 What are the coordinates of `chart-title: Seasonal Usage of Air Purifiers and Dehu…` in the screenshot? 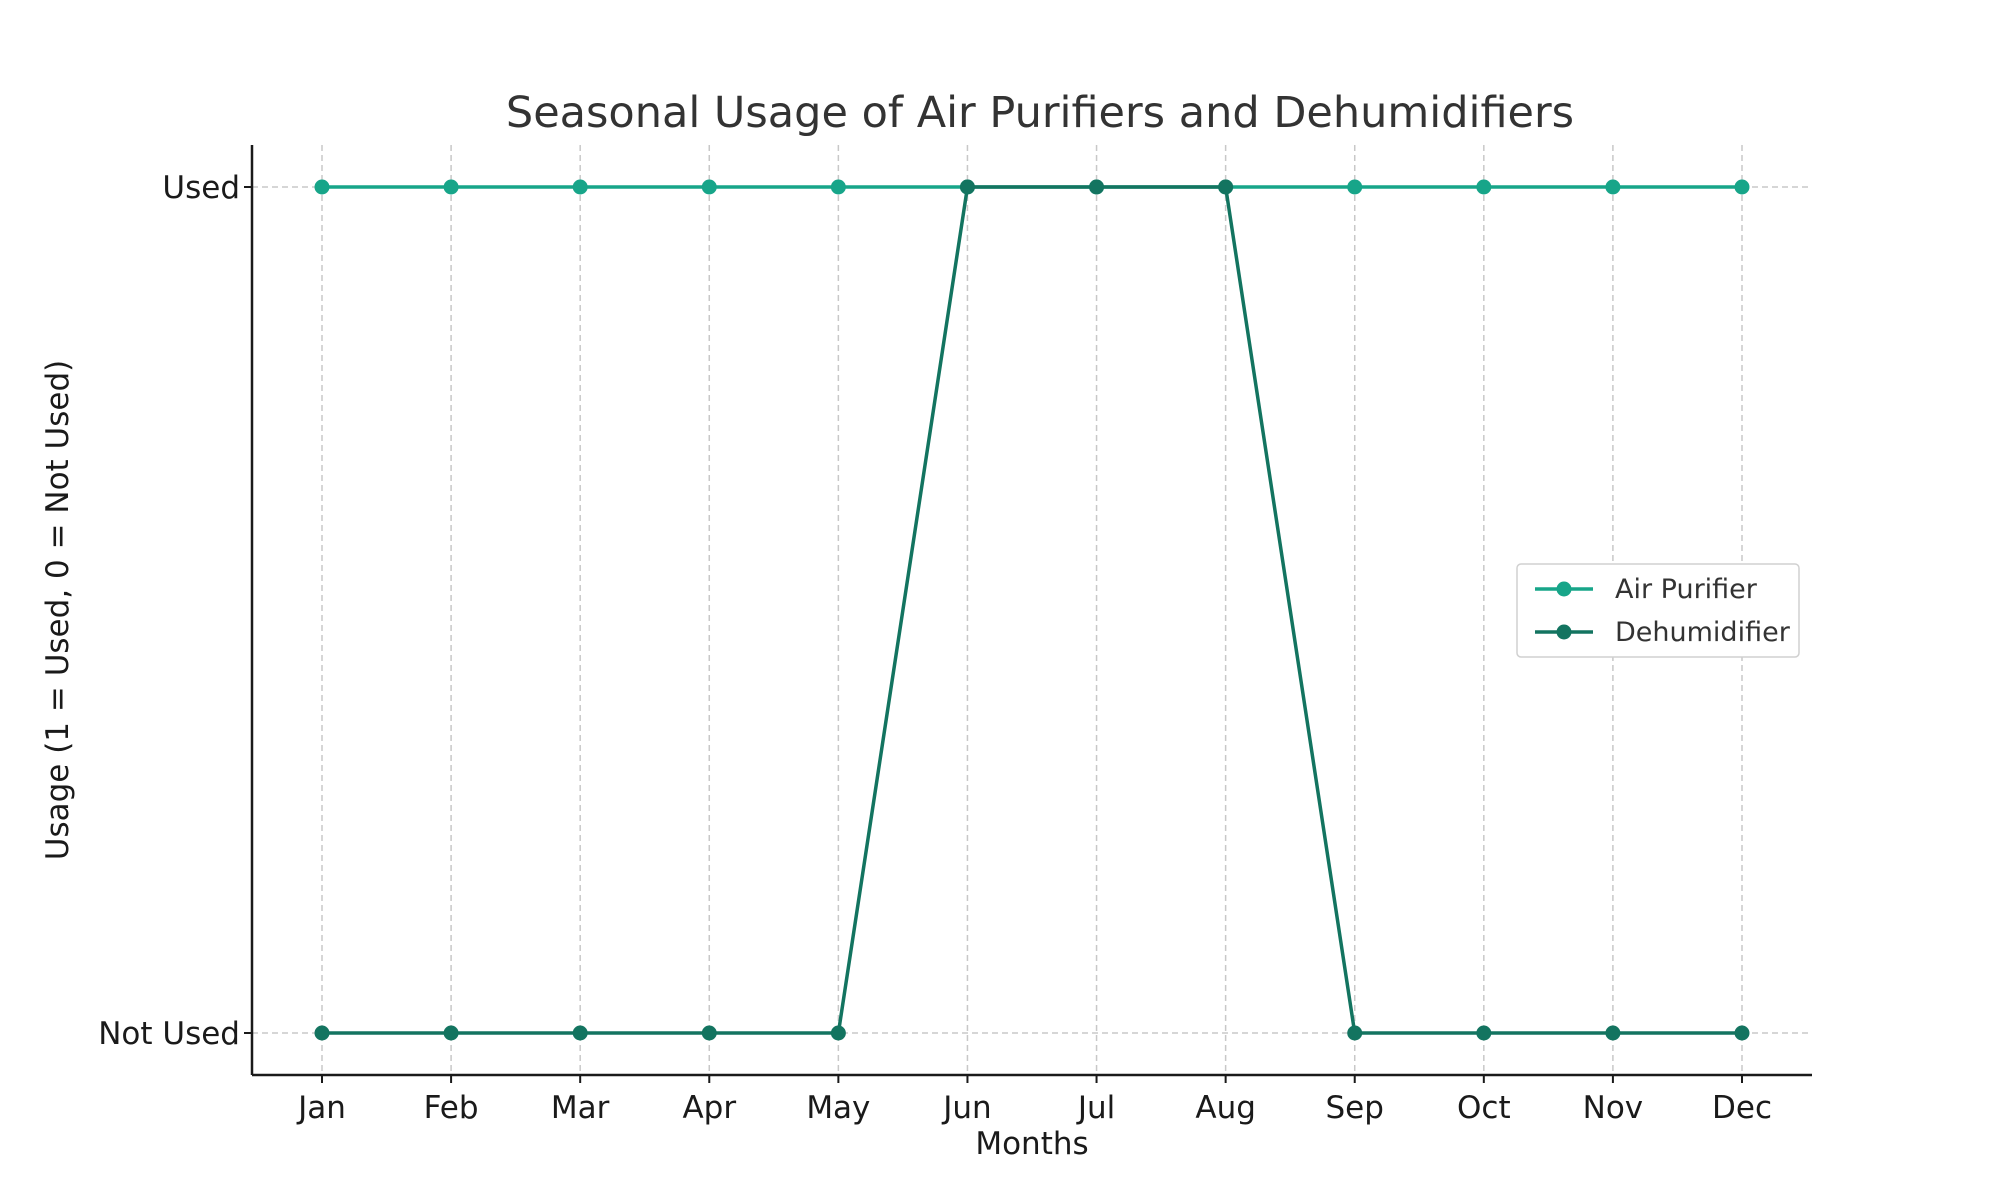 It's located at (1040, 113).